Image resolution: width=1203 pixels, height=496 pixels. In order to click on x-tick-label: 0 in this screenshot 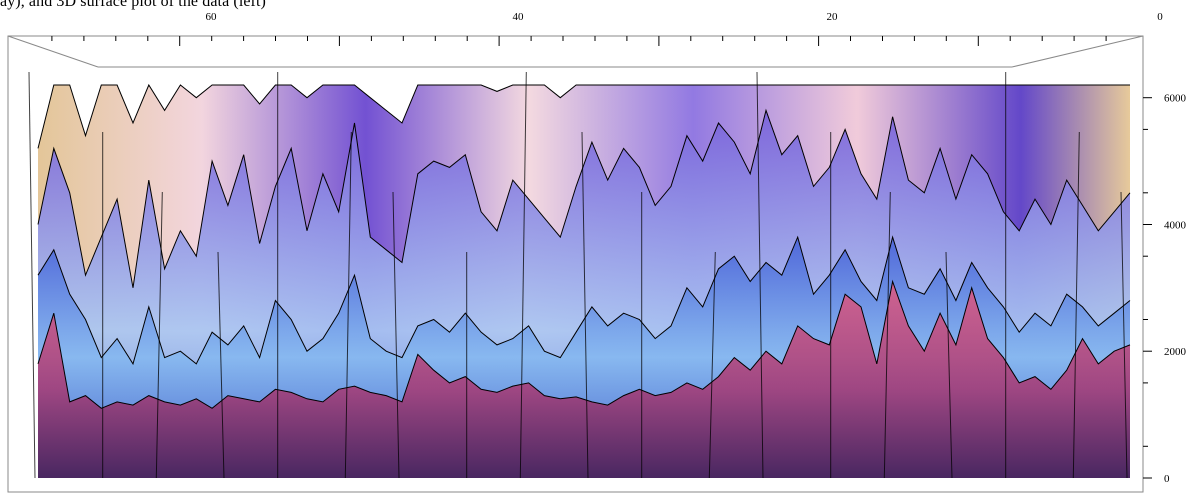, I will do `click(1160, 17)`.